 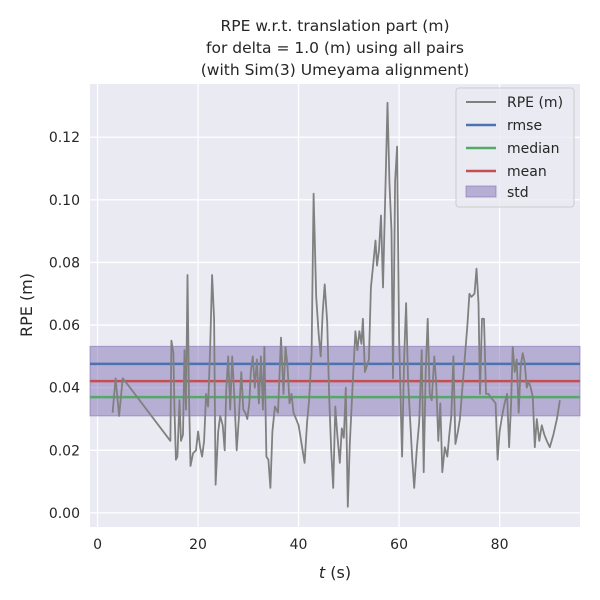 I want to click on y-tick-label: 0.00, so click(x=64, y=514).